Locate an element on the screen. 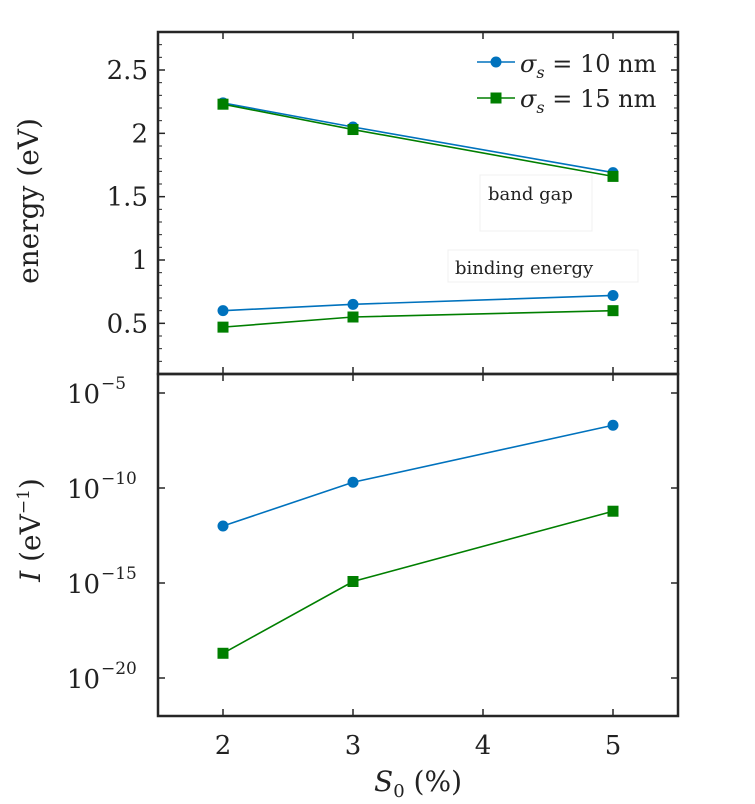  binding-energy-annotation-box is located at coordinates (543, 266).